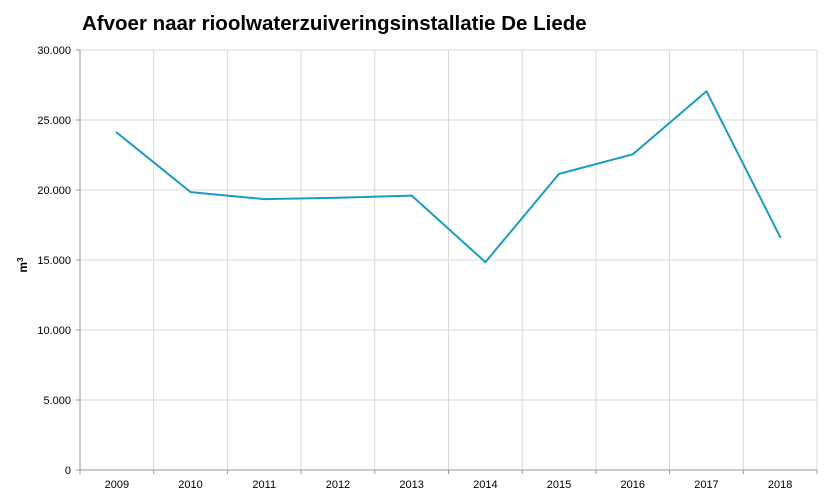 The width and height of the screenshot is (830, 498). What do you see at coordinates (54, 261) in the screenshot?
I see `y-tick-label: 15.000` at bounding box center [54, 261].